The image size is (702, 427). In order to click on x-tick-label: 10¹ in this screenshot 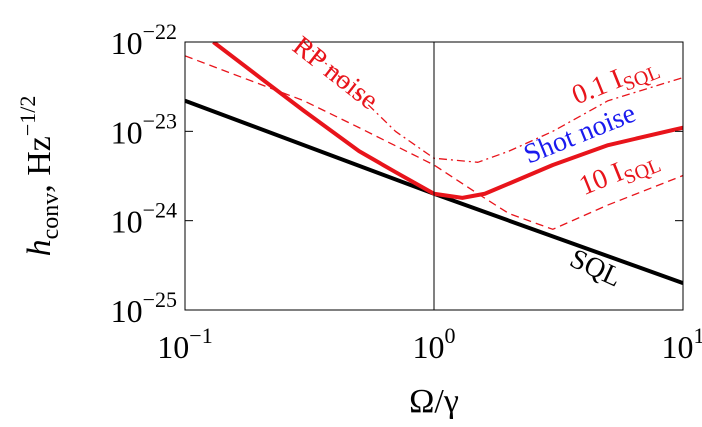, I will do `click(682, 344)`.